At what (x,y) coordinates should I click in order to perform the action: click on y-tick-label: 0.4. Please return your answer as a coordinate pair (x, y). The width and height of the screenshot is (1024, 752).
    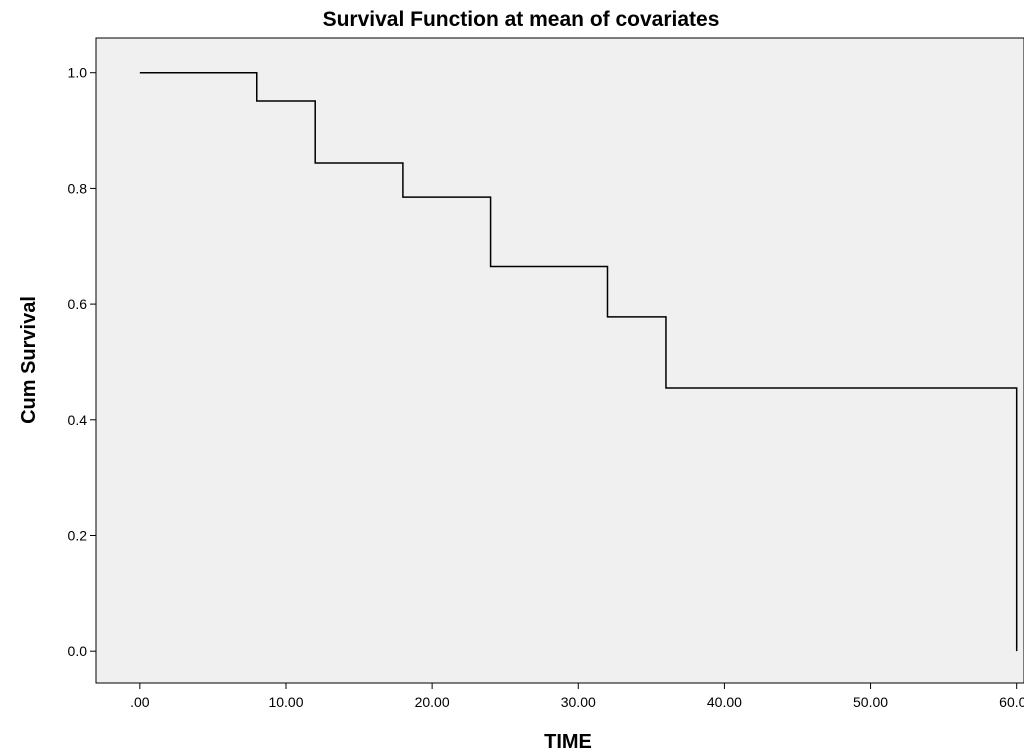
    Looking at the image, I should click on (78, 420).